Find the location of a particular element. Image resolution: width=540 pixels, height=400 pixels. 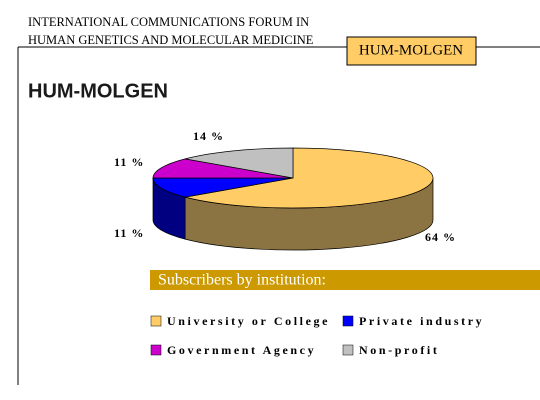

banner is located at coordinates (345, 280).